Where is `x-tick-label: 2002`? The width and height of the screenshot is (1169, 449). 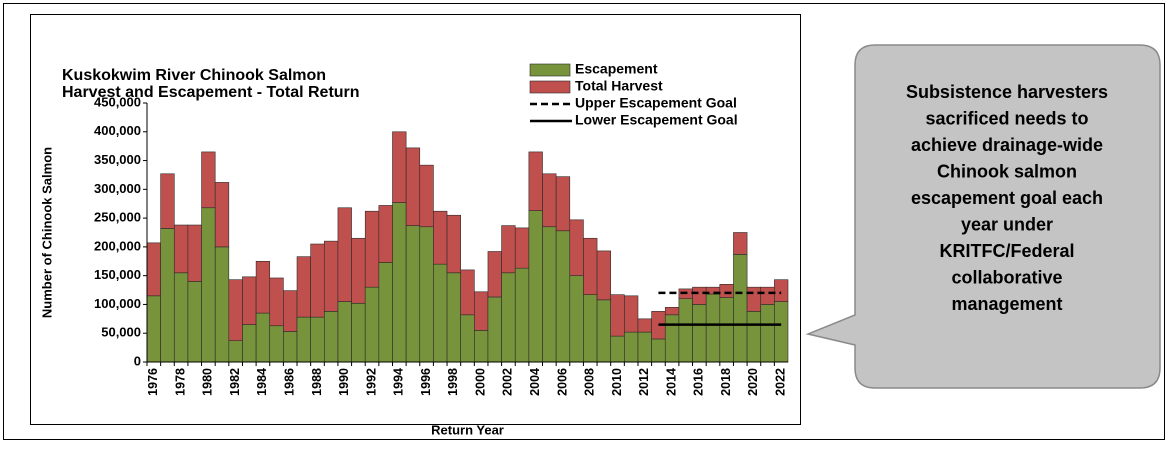
x-tick-label: 2002 is located at coordinates (508, 382).